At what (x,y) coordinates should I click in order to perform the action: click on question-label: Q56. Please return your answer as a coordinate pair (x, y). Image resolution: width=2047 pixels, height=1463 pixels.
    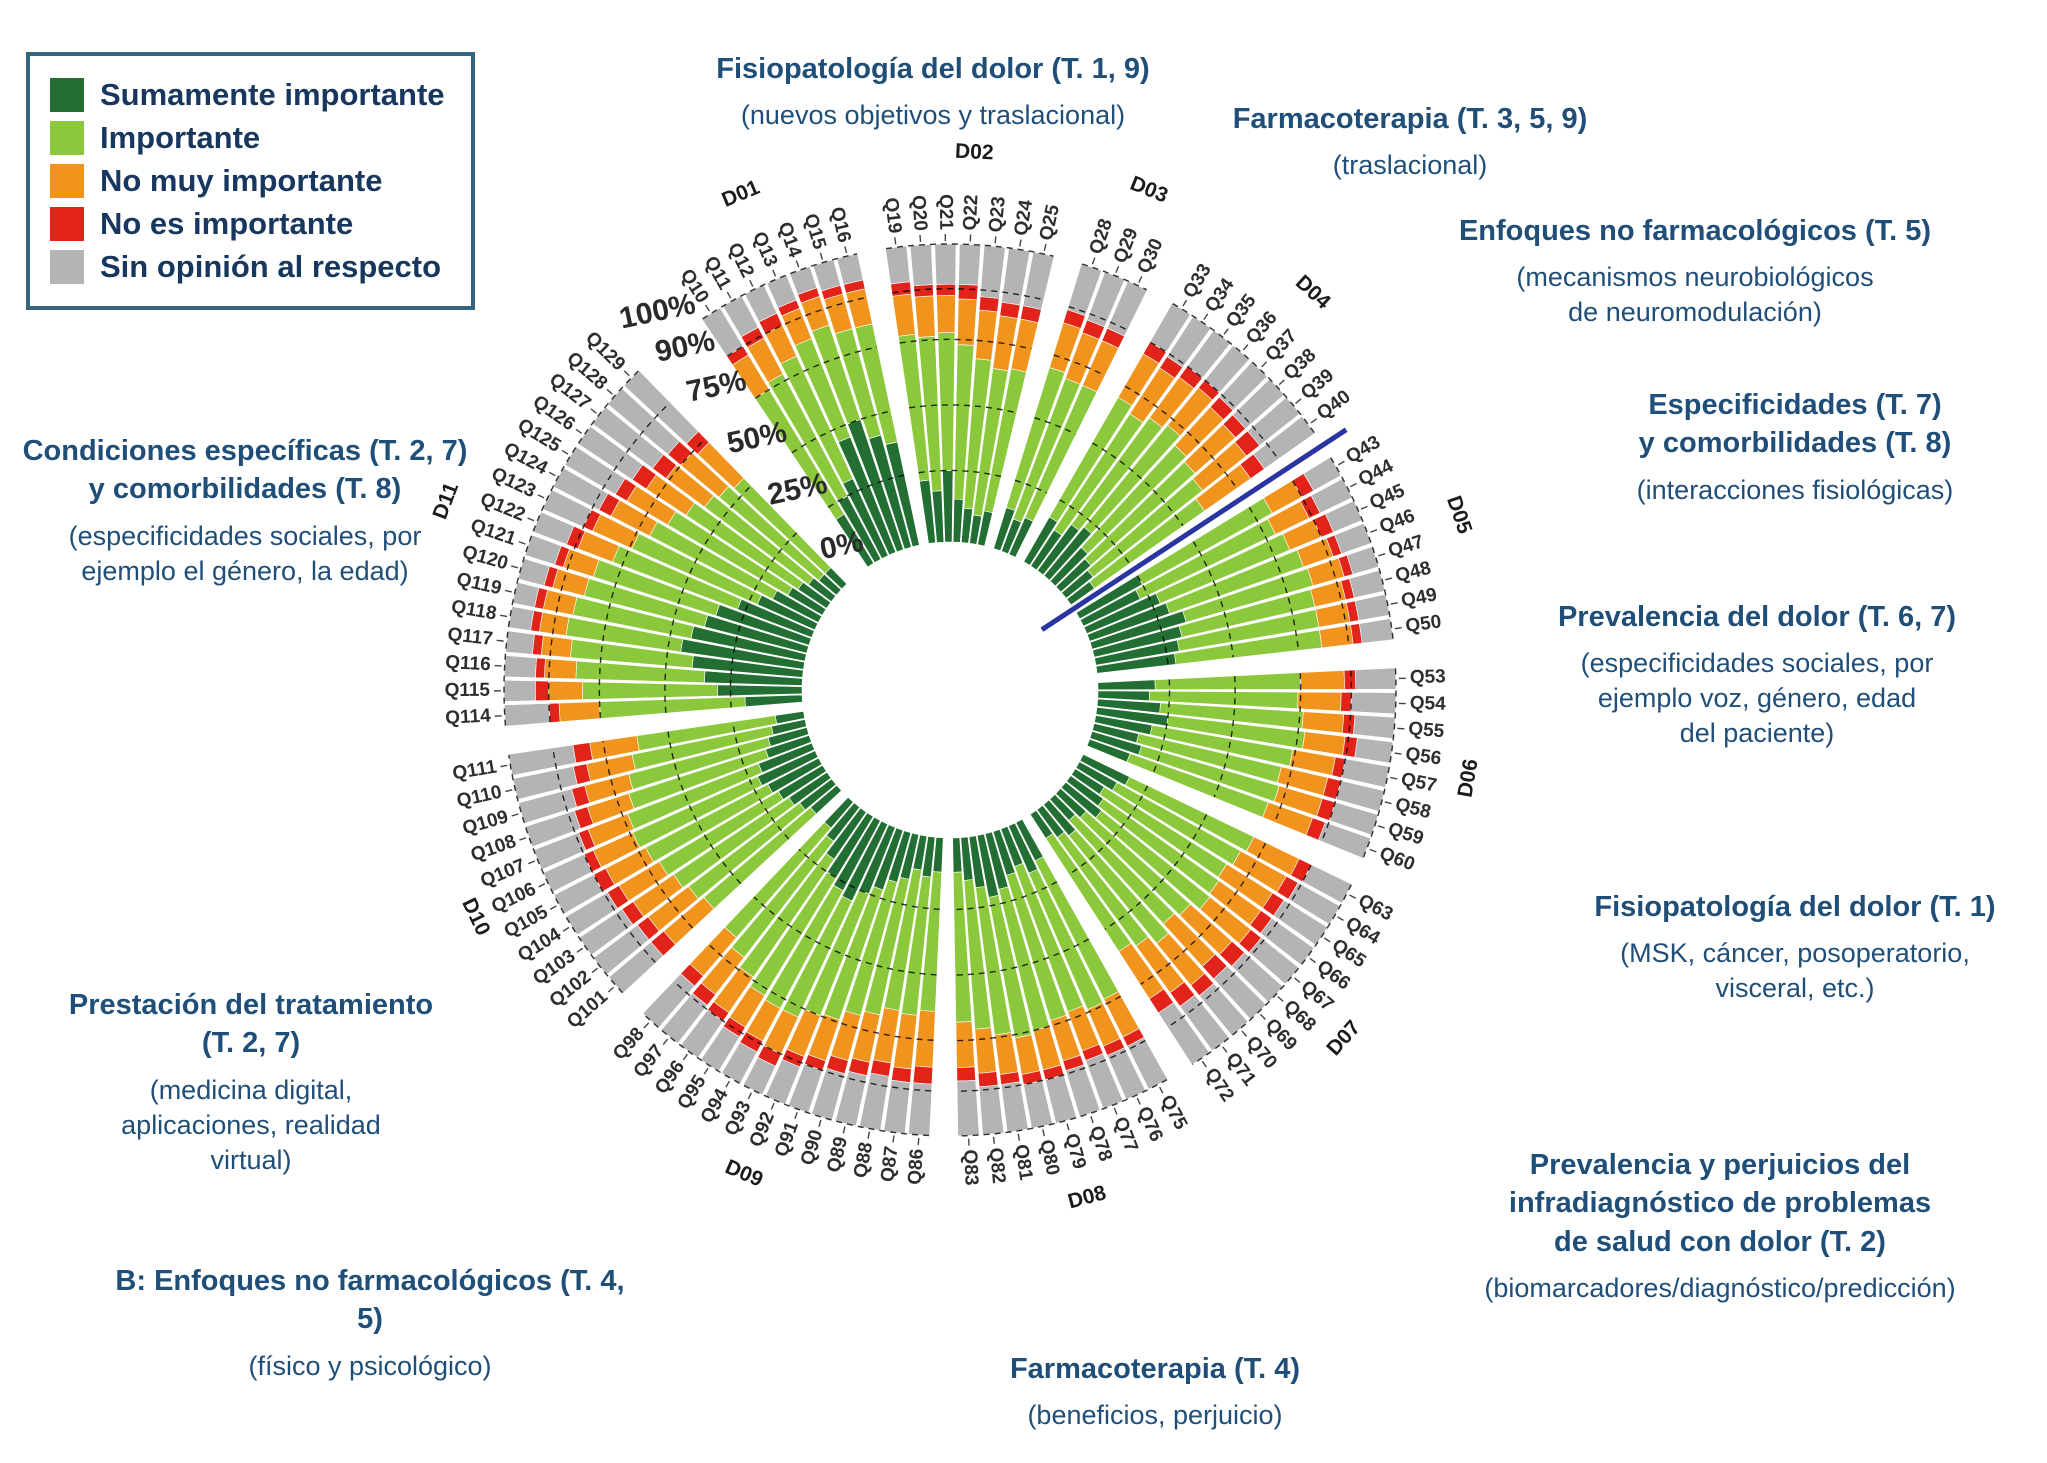
    Looking at the image, I should click on (1423, 757).